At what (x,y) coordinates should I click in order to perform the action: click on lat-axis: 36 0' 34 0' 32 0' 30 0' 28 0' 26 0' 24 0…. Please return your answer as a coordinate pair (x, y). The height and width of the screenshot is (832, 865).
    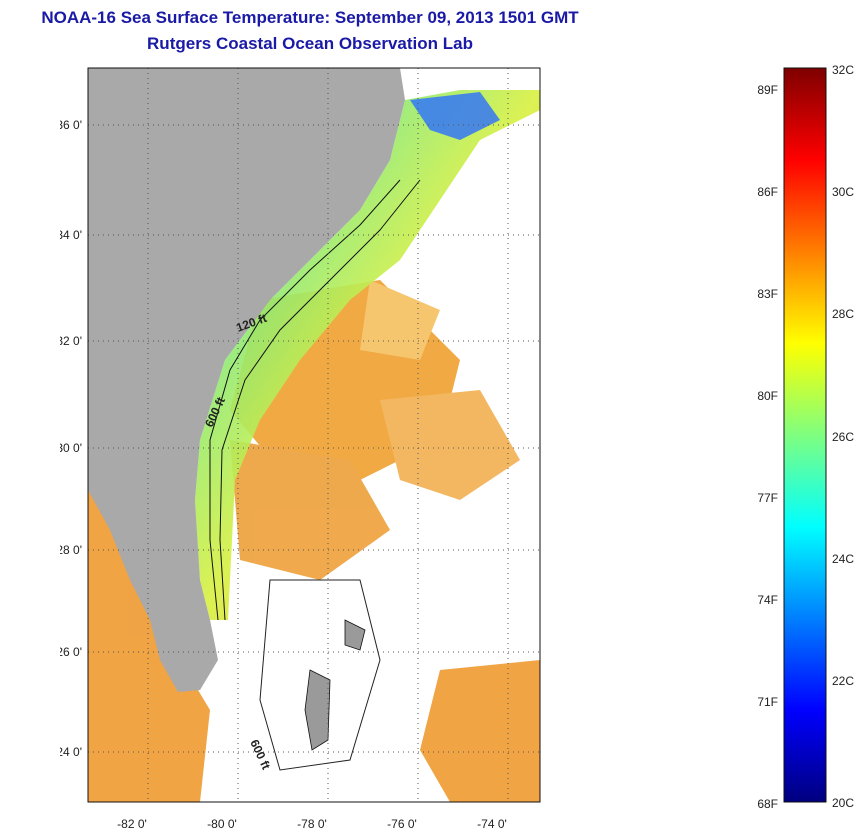
    Looking at the image, I should click on (71, 438).